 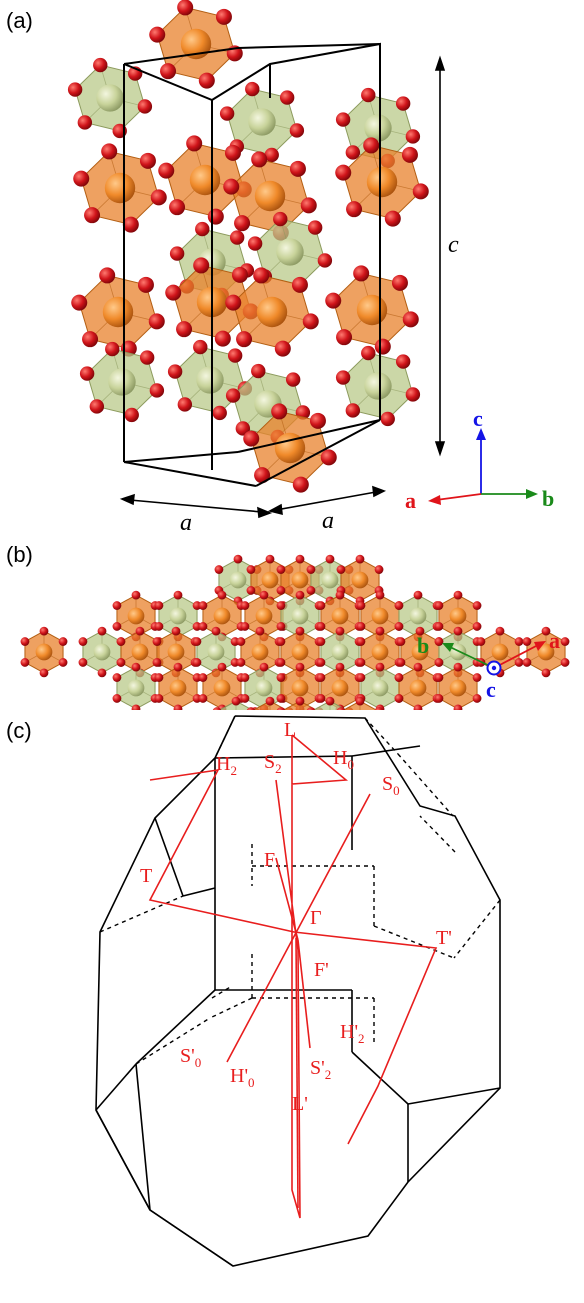 I want to click on label-T: T, so click(x=146, y=876).